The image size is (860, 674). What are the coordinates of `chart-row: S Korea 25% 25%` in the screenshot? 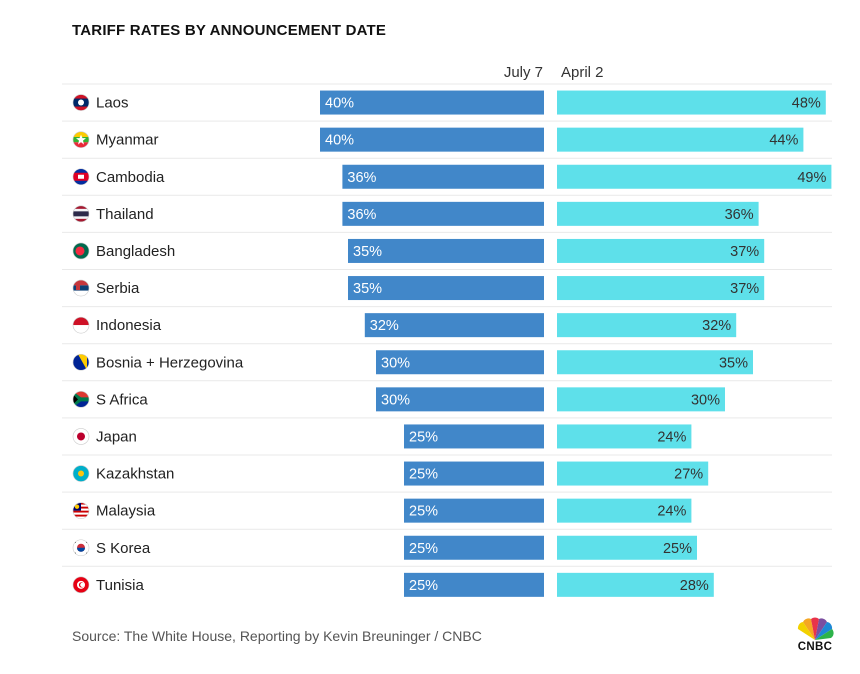 It's located at (447, 551).